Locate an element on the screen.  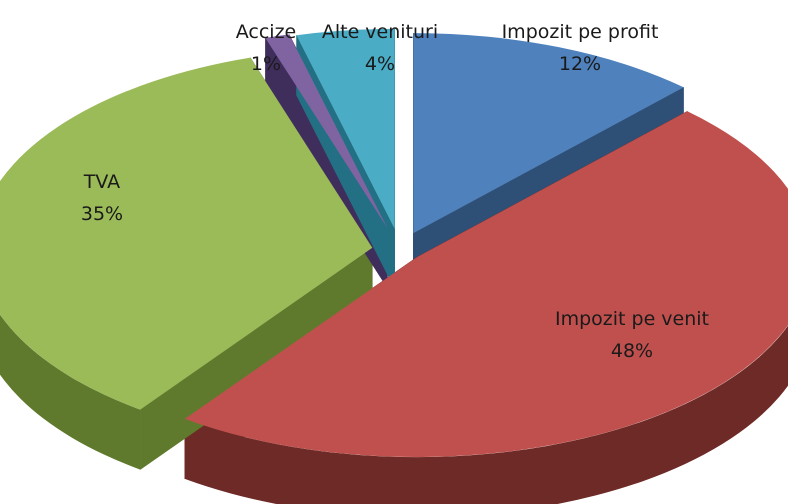
value-label-alte-venituri: 4% is located at coordinates (380, 64).